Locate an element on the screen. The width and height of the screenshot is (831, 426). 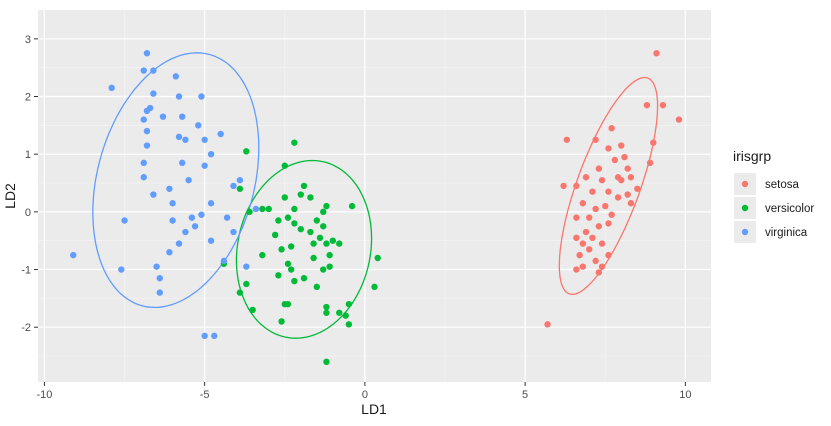
legend-label-setosa: setosa is located at coordinates (782, 185).